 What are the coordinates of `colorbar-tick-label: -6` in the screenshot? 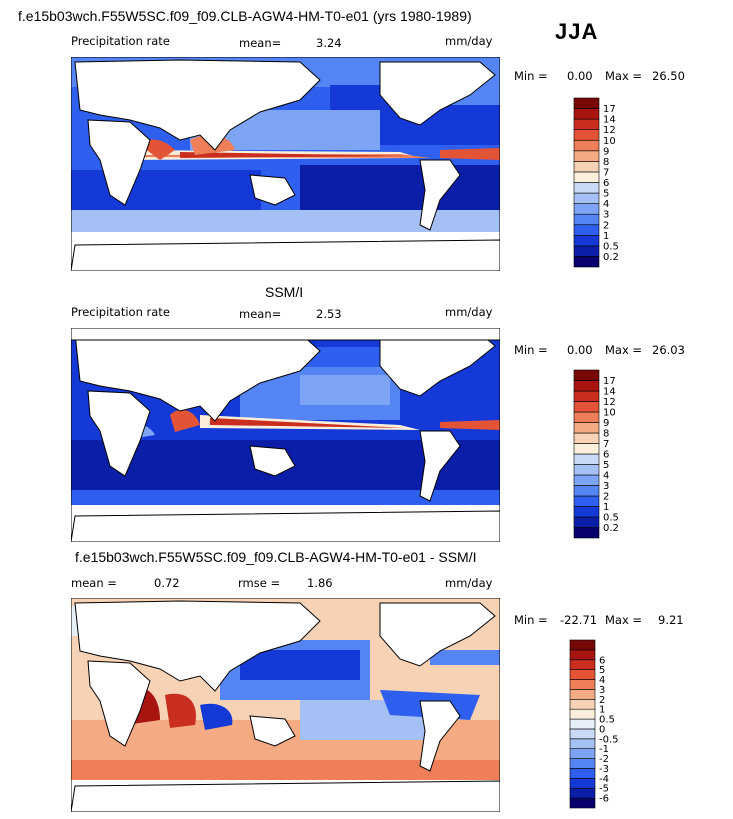 It's located at (604, 799).